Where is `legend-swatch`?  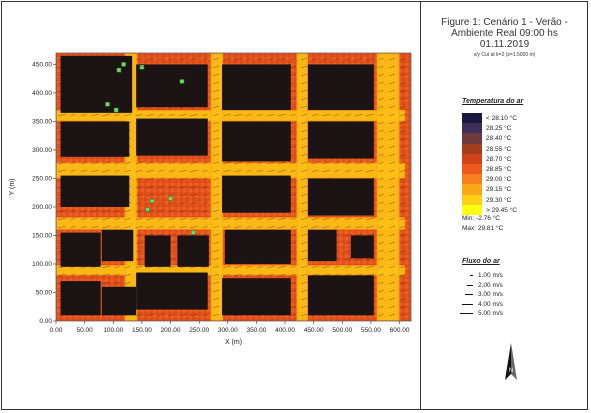
legend-swatch is located at coordinates (472, 169).